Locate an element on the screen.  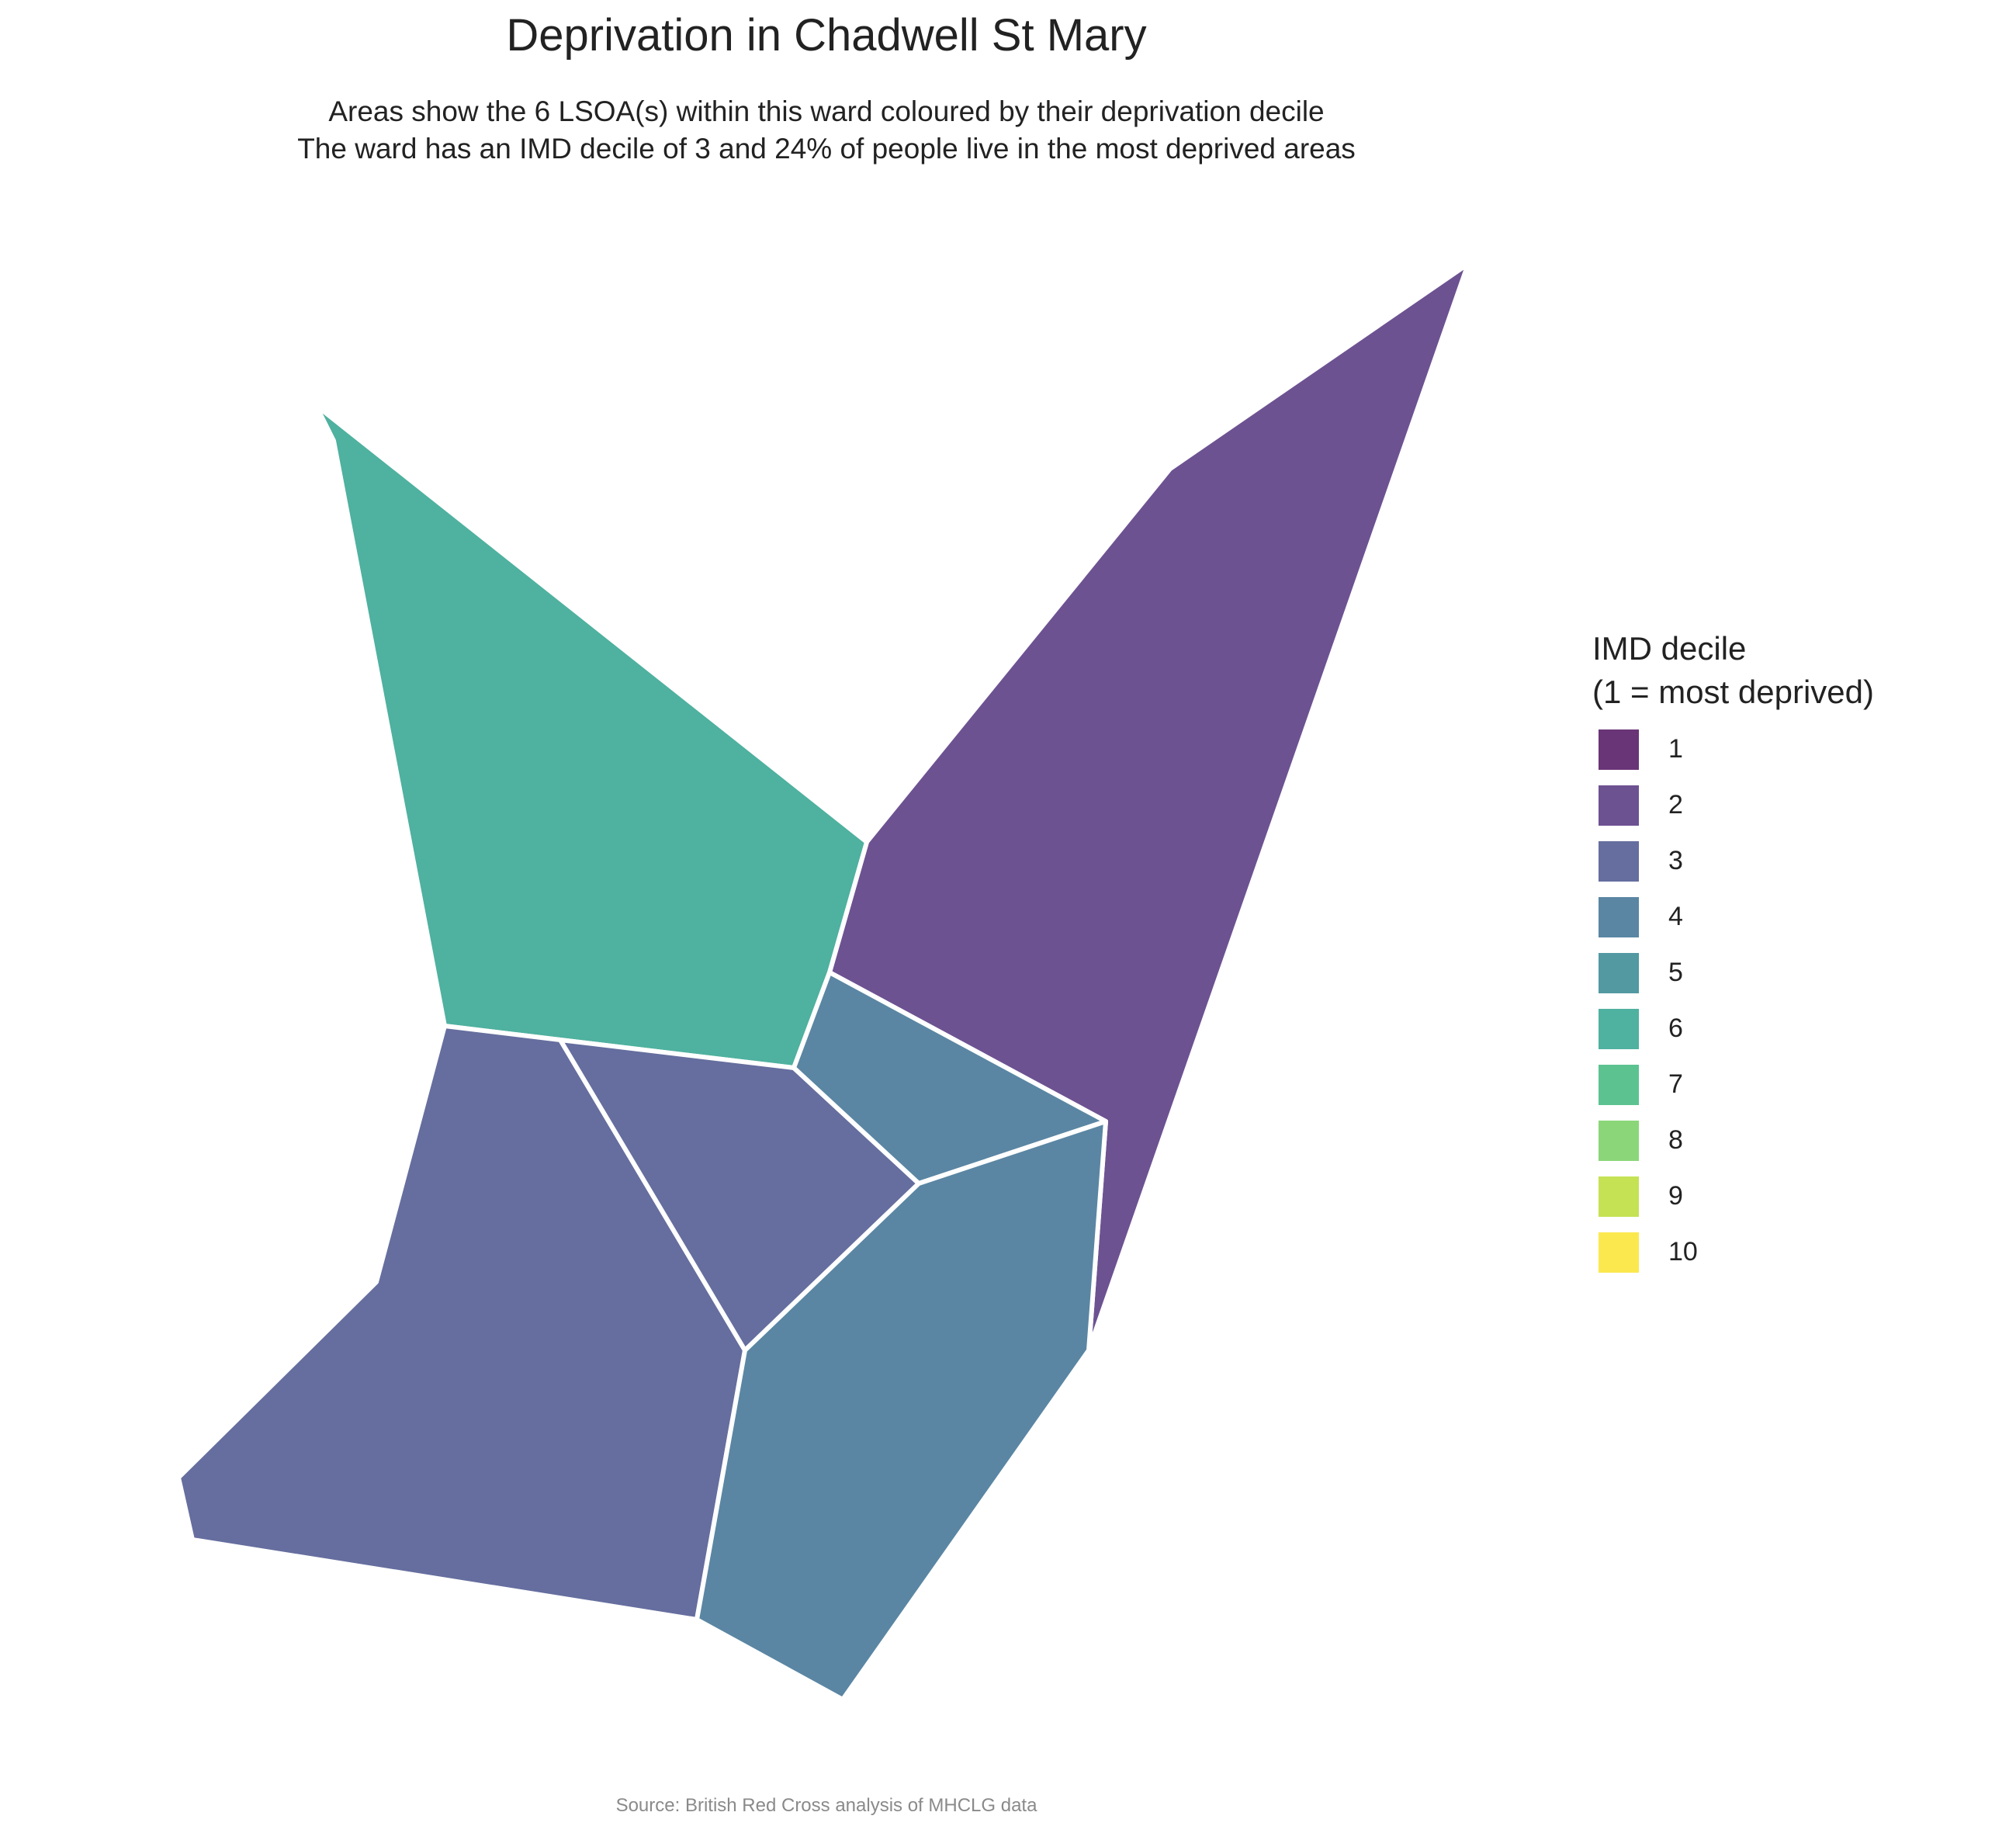
legend-item-9: 9 is located at coordinates (1733, 1204).